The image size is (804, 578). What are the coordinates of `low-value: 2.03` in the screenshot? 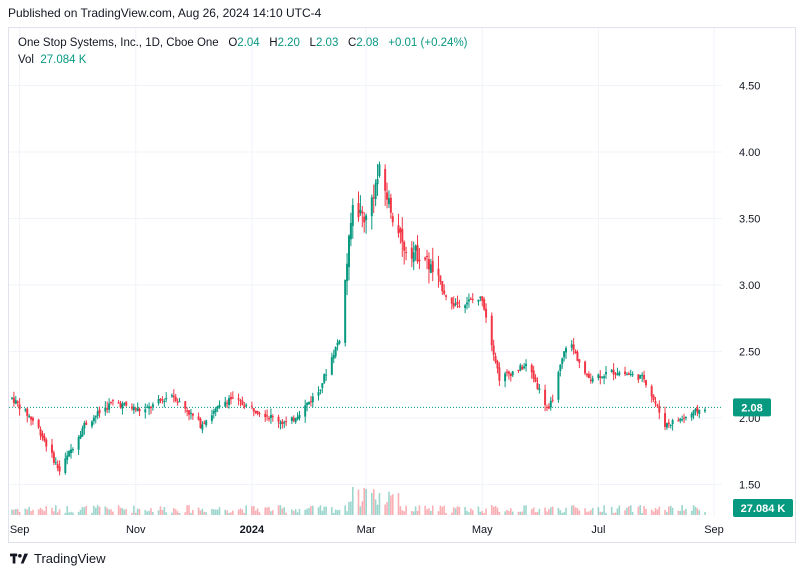 It's located at (327, 43).